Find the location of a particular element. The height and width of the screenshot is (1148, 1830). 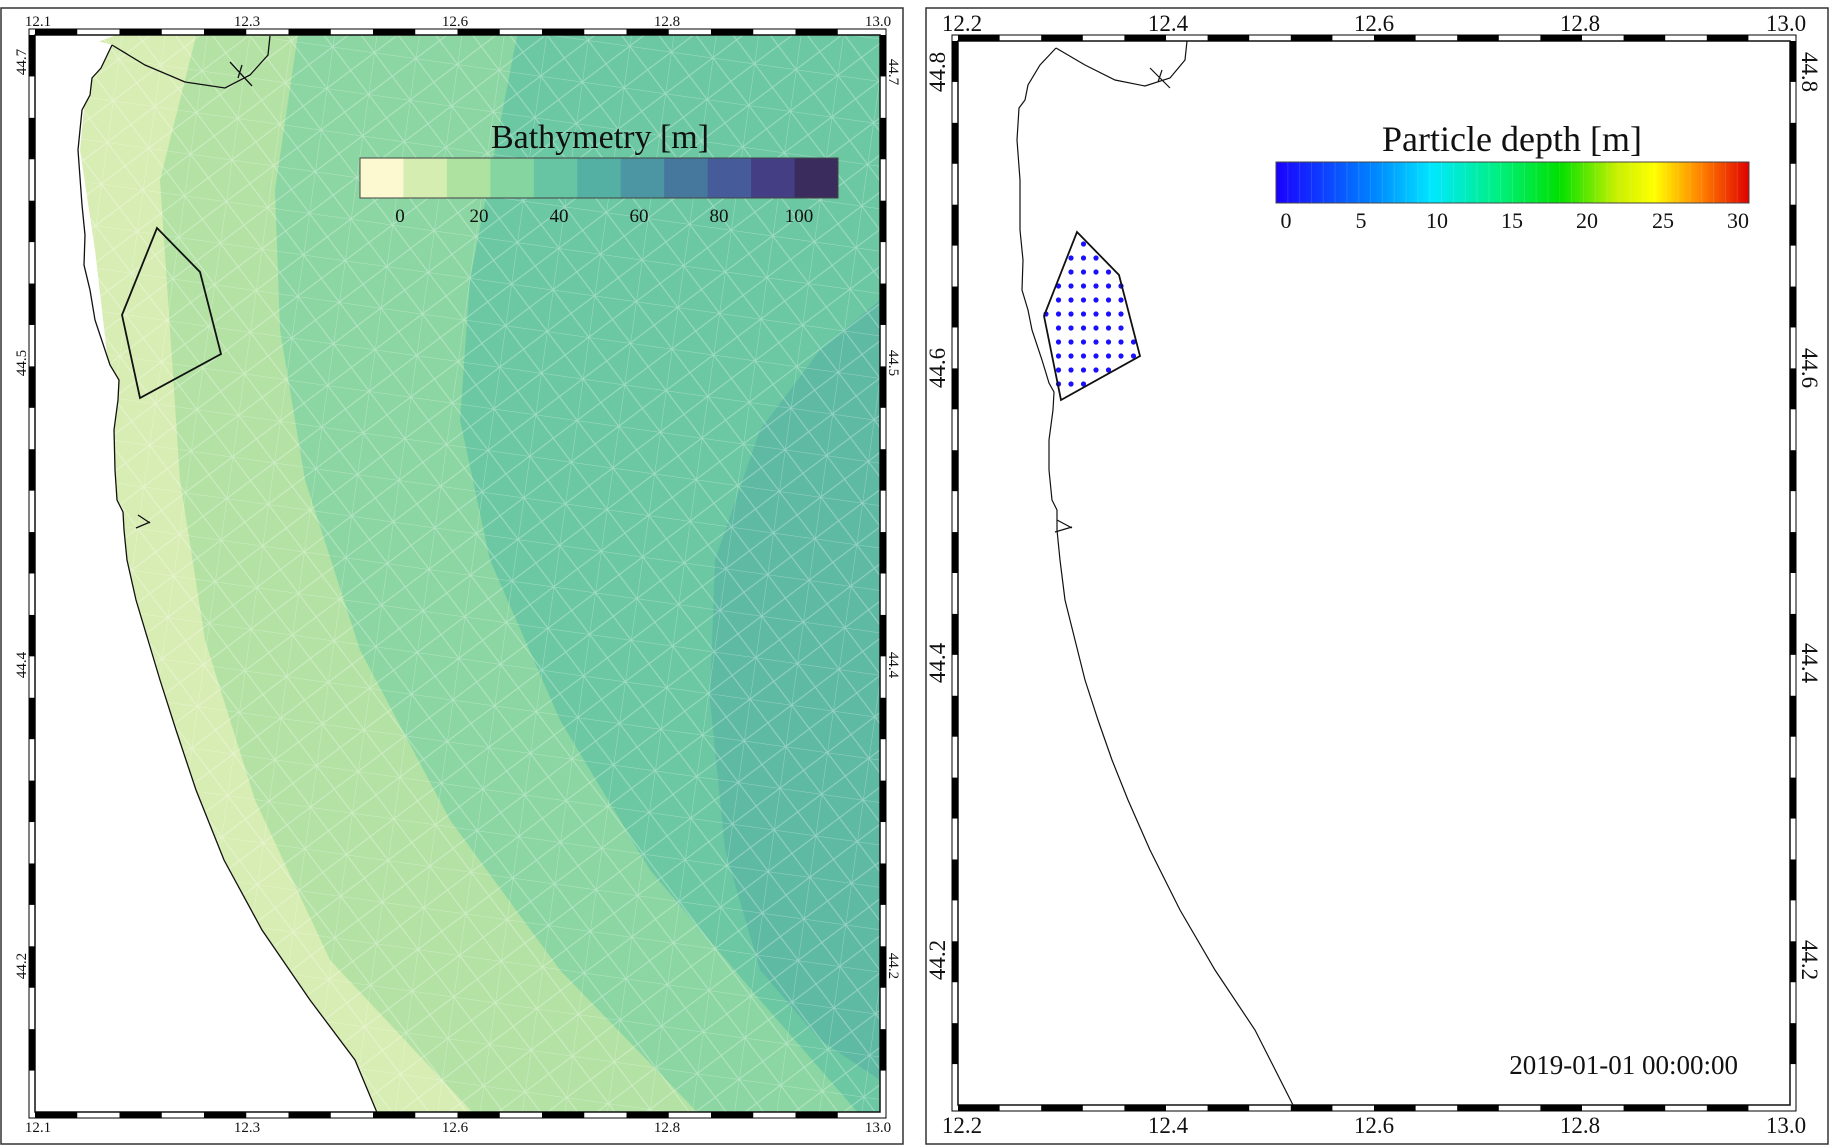

colorbar-tick-label: 10 is located at coordinates (1437, 220).